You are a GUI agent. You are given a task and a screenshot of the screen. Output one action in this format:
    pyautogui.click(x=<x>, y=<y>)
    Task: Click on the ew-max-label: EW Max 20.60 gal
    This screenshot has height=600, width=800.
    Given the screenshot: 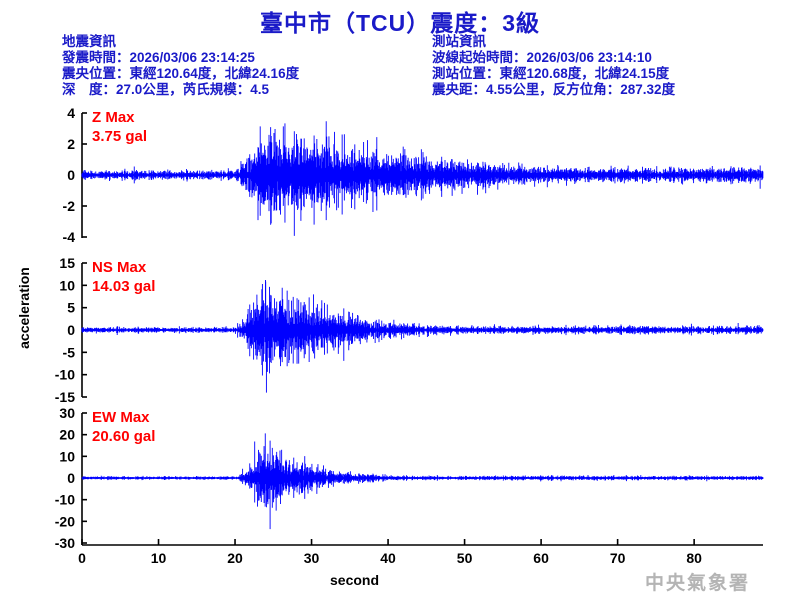 What is the action you would take?
    pyautogui.click(x=123, y=427)
    